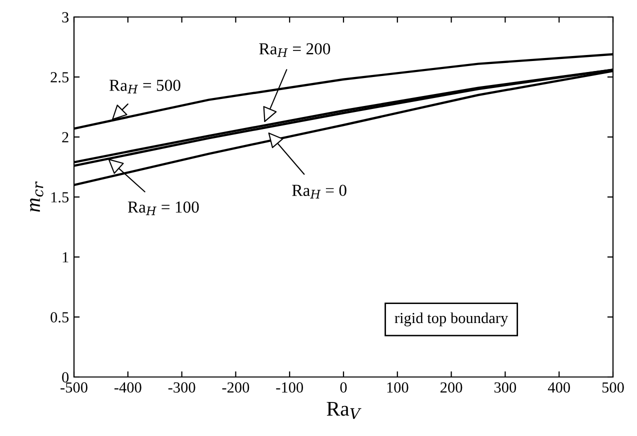 The image size is (637, 436). What do you see at coordinates (182, 387) in the screenshot?
I see `x-tick-label: -300` at bounding box center [182, 387].